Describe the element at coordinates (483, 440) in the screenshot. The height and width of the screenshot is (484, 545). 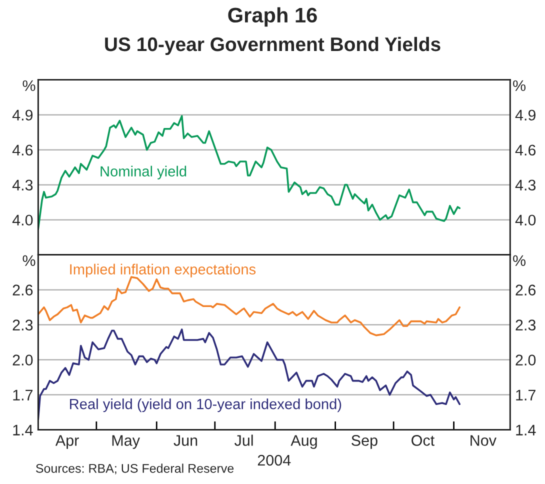
I see `x-tick-label: Nov` at that location.